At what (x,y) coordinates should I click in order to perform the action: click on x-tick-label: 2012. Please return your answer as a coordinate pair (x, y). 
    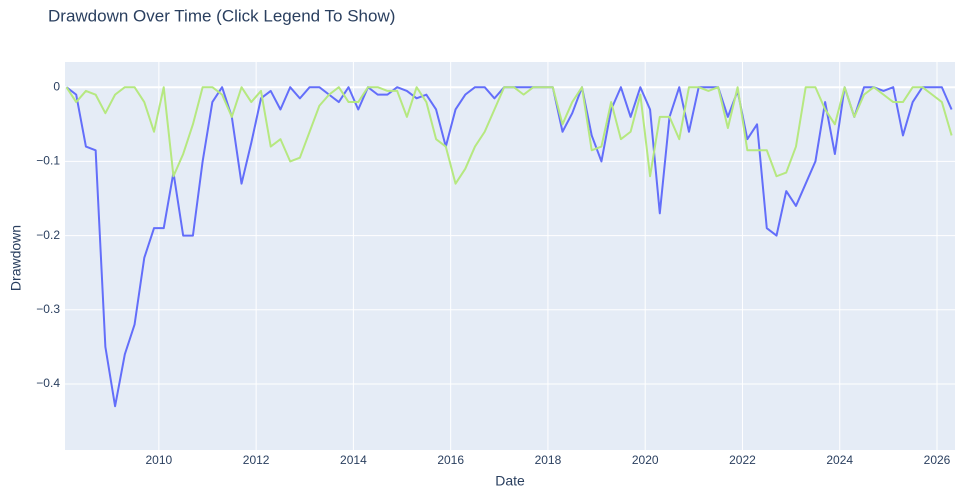
    Looking at the image, I should click on (256, 460).